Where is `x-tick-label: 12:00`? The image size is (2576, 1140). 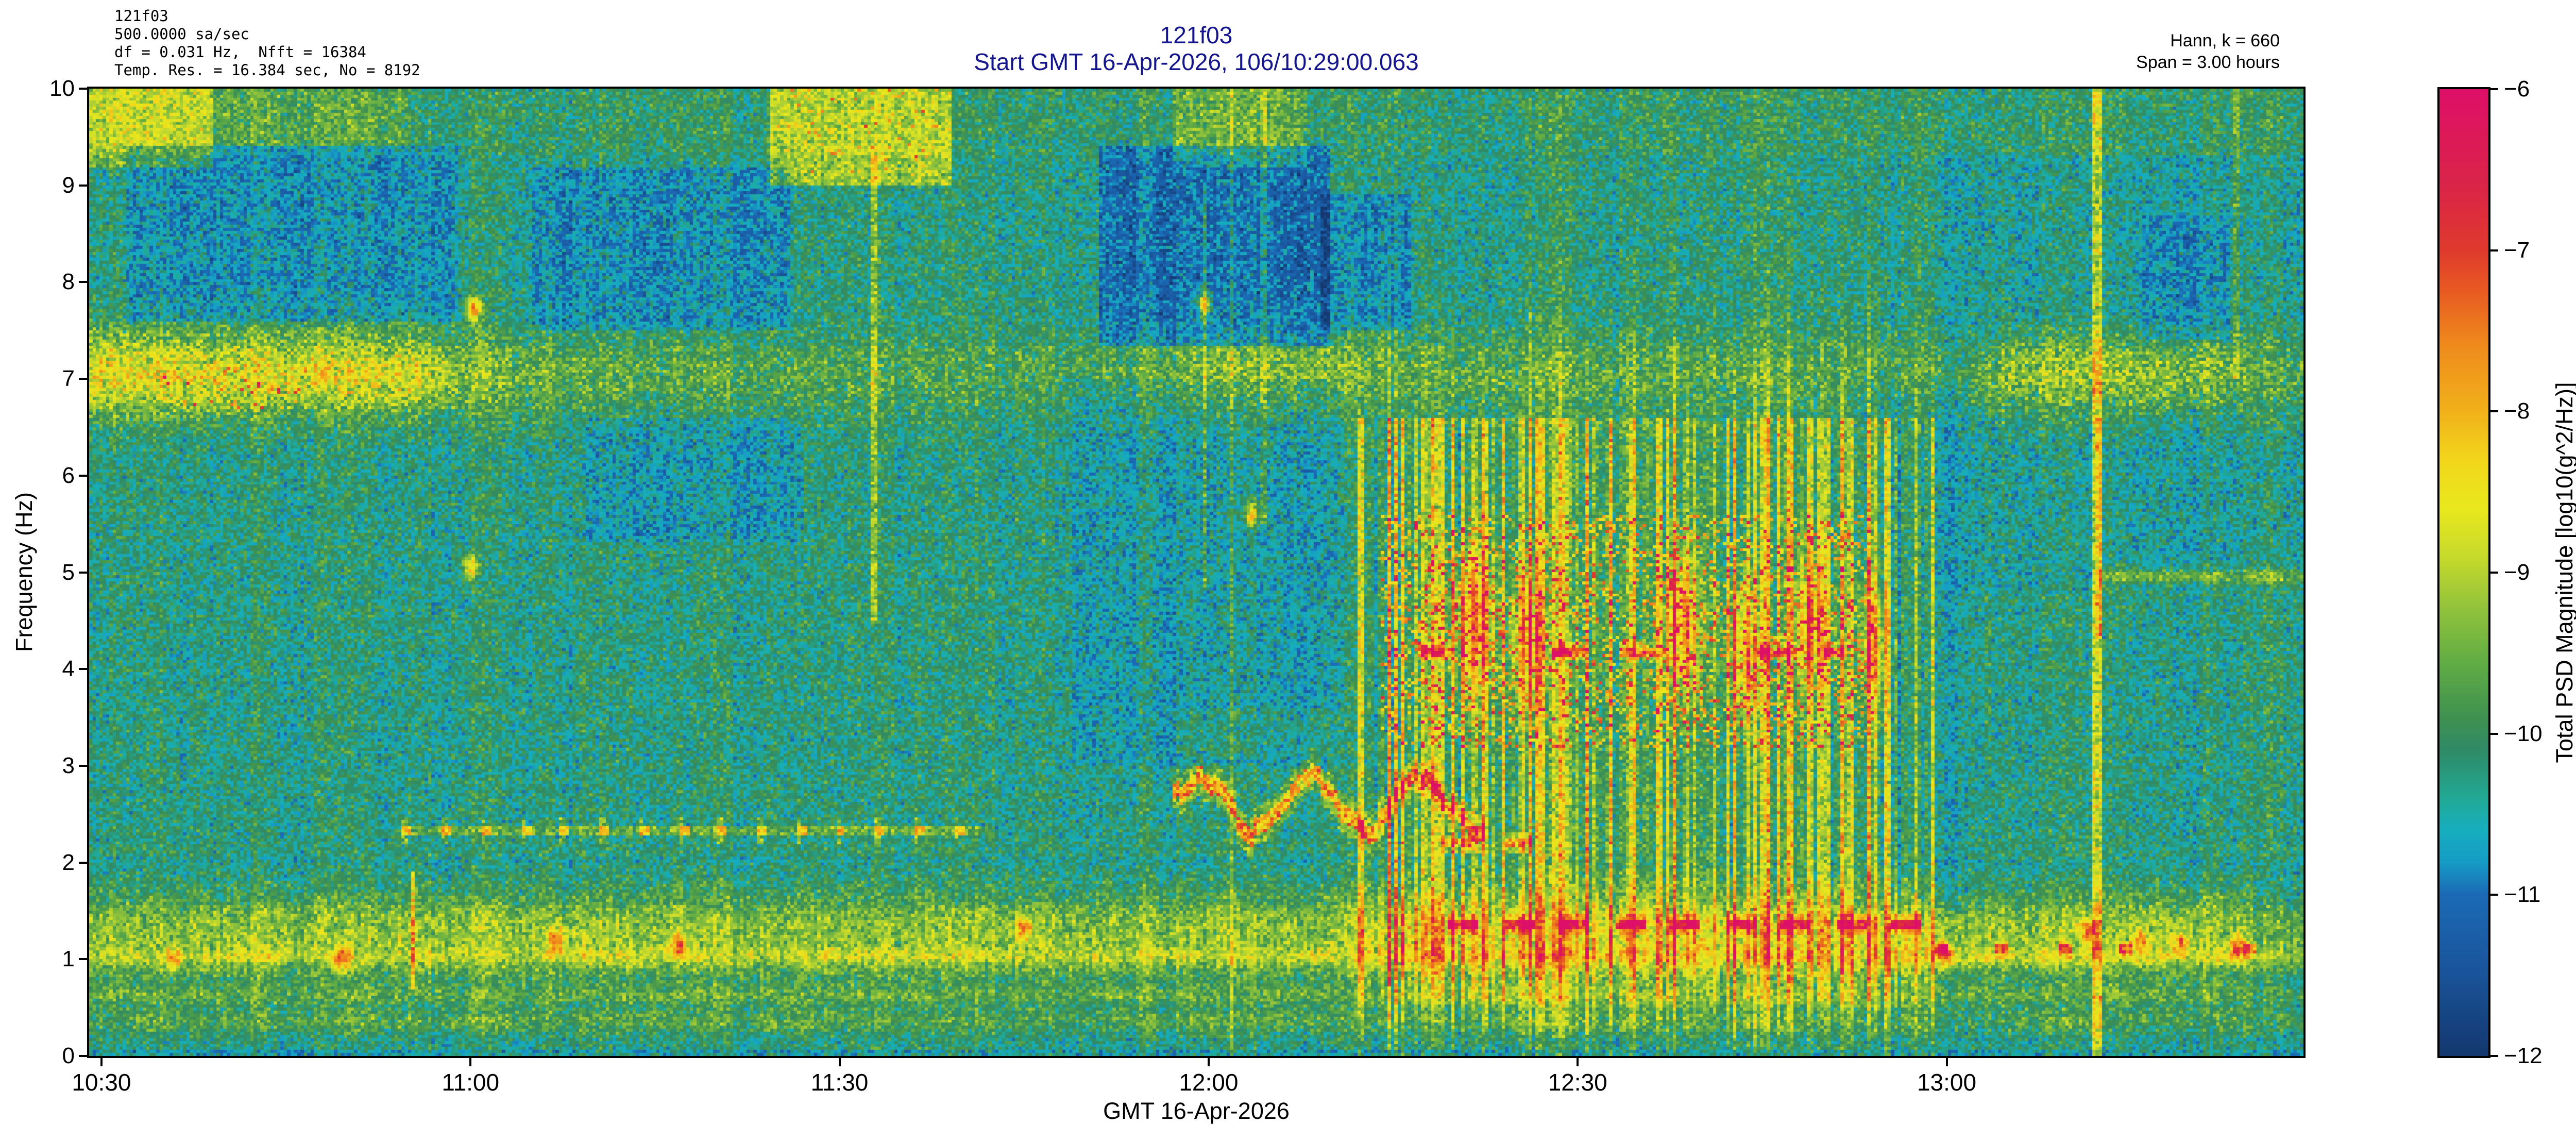 x-tick-label: 12:00 is located at coordinates (1209, 1082).